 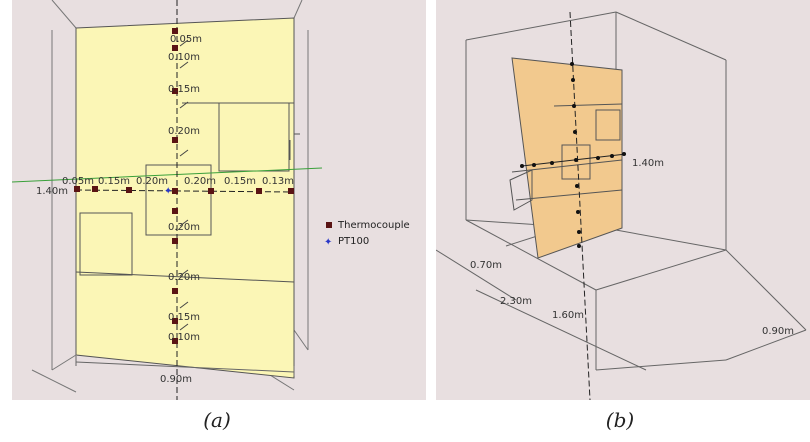 I want to click on legend: Thermocouple ✦ PT100, so click(x=367, y=234).